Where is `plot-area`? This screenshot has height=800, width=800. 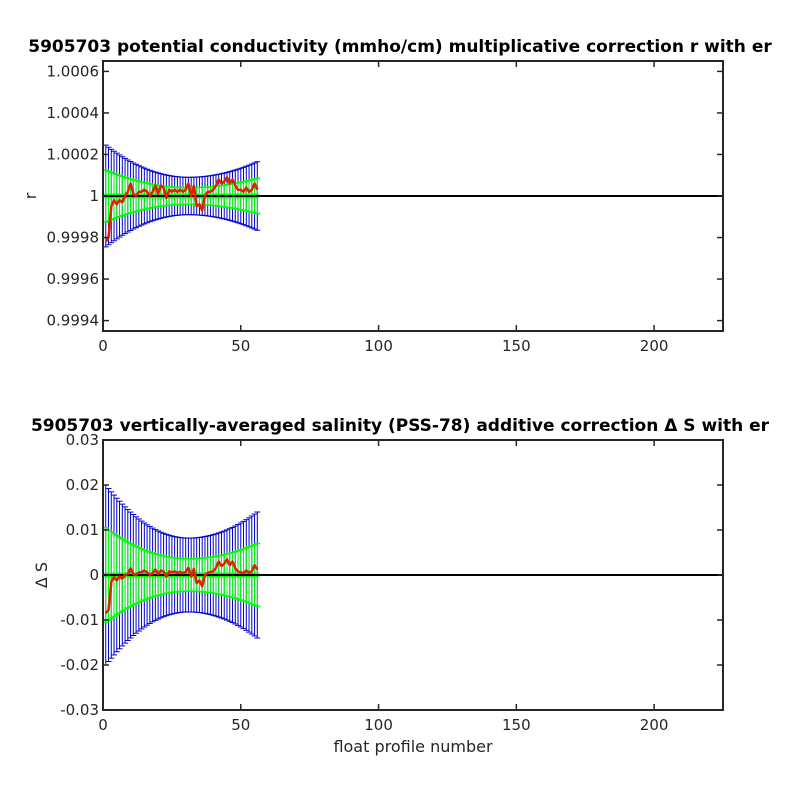
plot-area is located at coordinates (412, 196).